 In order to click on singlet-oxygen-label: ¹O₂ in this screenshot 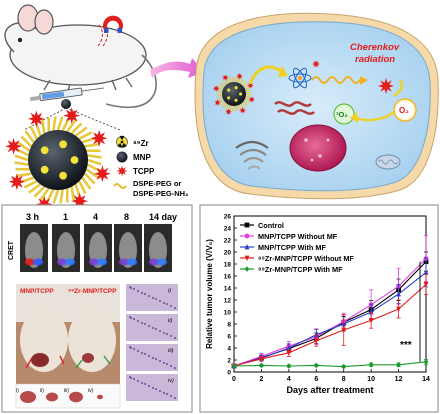, I will do `click(342, 114)`.